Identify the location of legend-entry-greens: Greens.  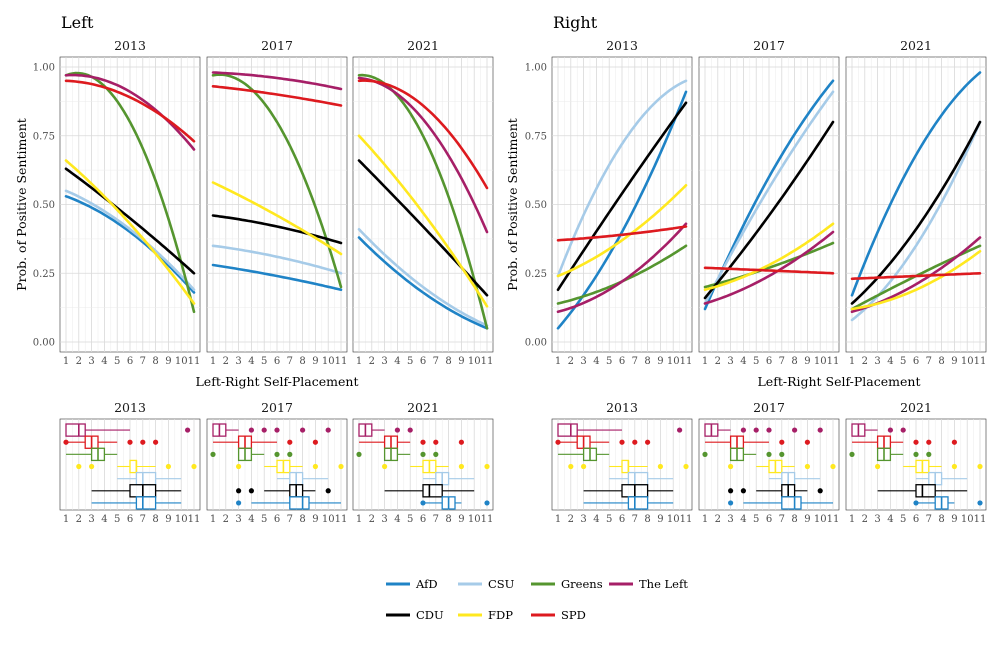
(567, 584).